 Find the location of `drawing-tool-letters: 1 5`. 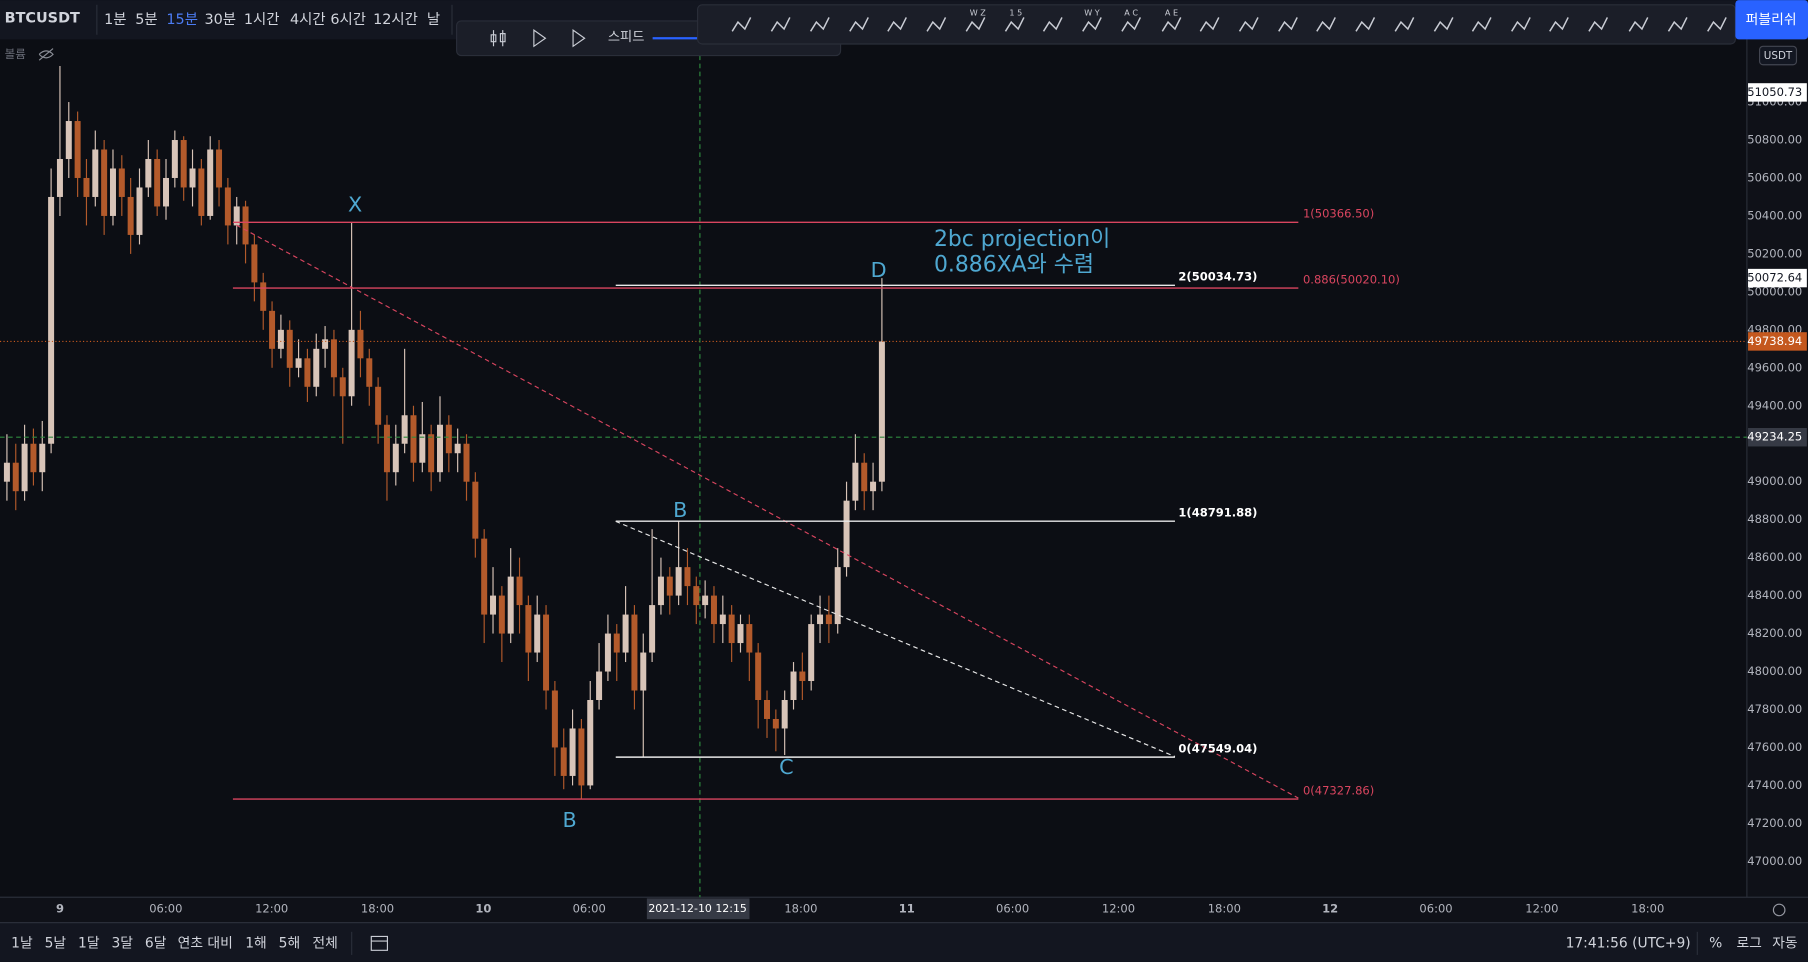

drawing-tool-letters: 1 5 is located at coordinates (1015, 12).